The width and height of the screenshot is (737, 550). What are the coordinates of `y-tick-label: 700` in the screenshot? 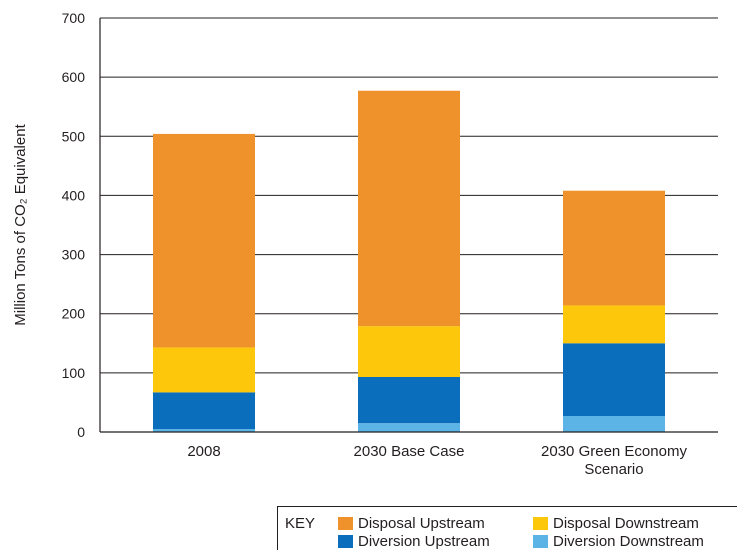 It's located at (74, 18).